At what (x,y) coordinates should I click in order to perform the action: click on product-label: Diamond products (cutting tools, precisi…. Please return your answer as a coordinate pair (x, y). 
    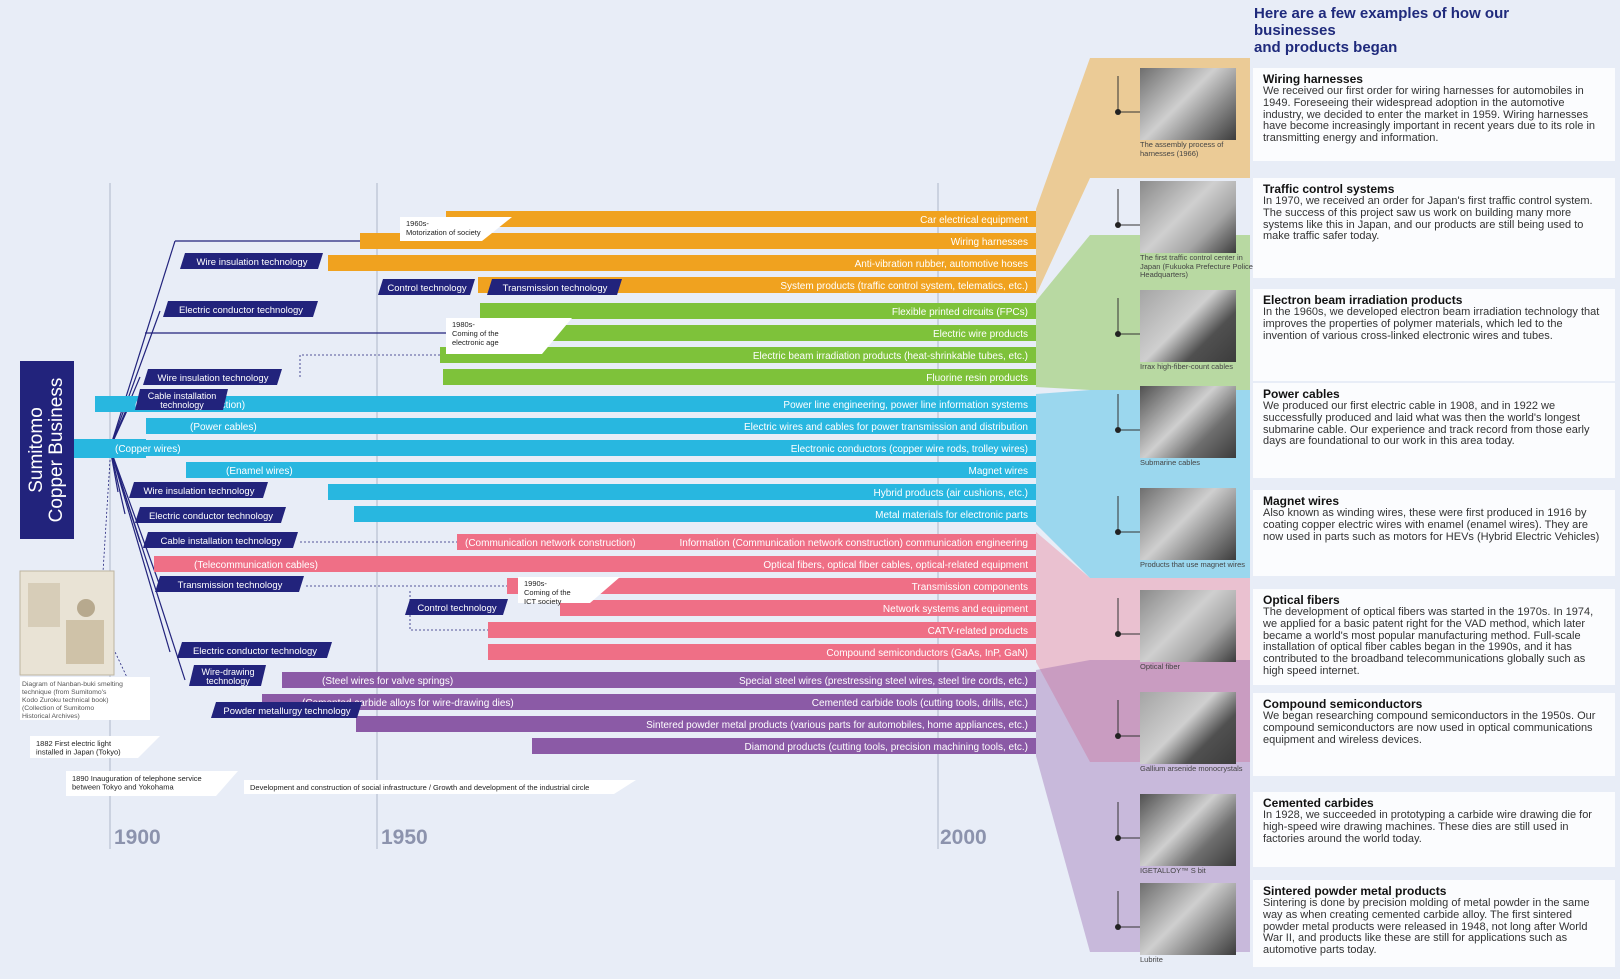
    Looking at the image, I should click on (886, 747).